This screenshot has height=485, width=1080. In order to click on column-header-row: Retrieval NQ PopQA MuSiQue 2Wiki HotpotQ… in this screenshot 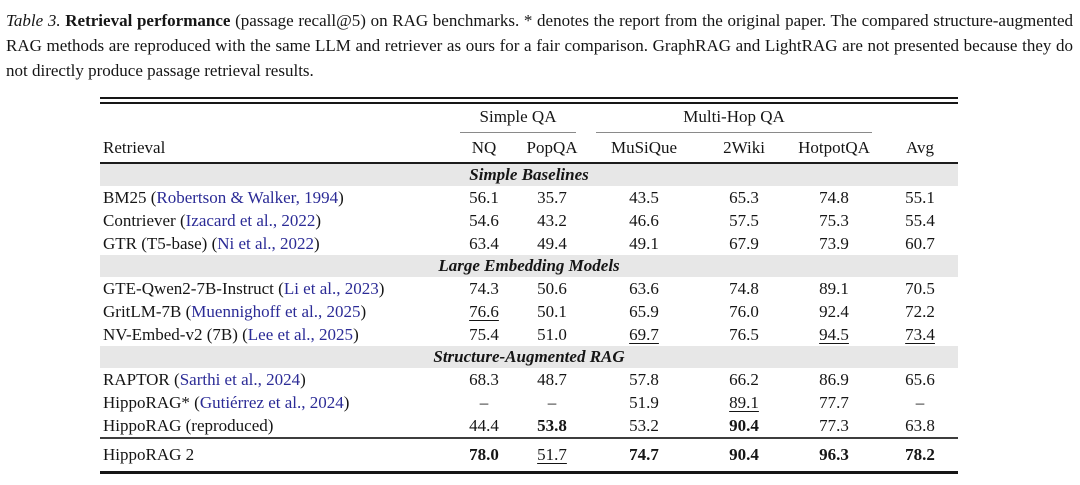, I will do `click(529, 149)`.